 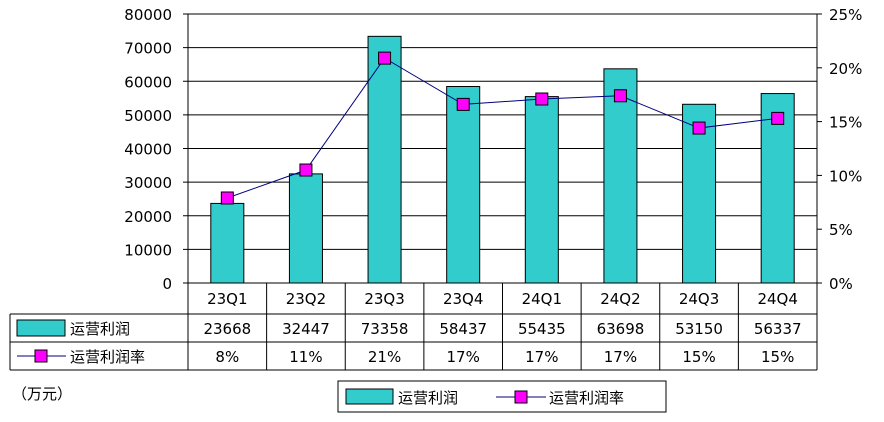 I want to click on rate-marker-24Q3, so click(x=699, y=128).